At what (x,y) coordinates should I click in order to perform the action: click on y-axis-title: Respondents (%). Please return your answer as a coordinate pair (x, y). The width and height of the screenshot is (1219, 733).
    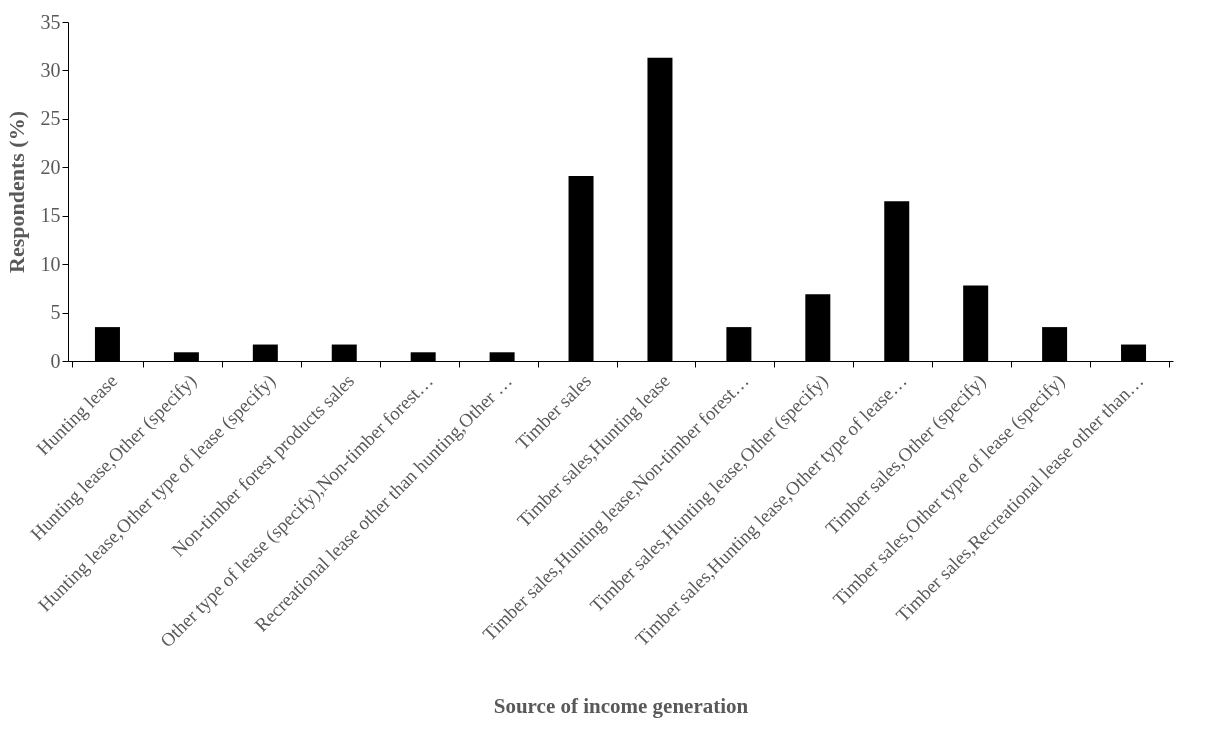
    Looking at the image, I should click on (16, 192).